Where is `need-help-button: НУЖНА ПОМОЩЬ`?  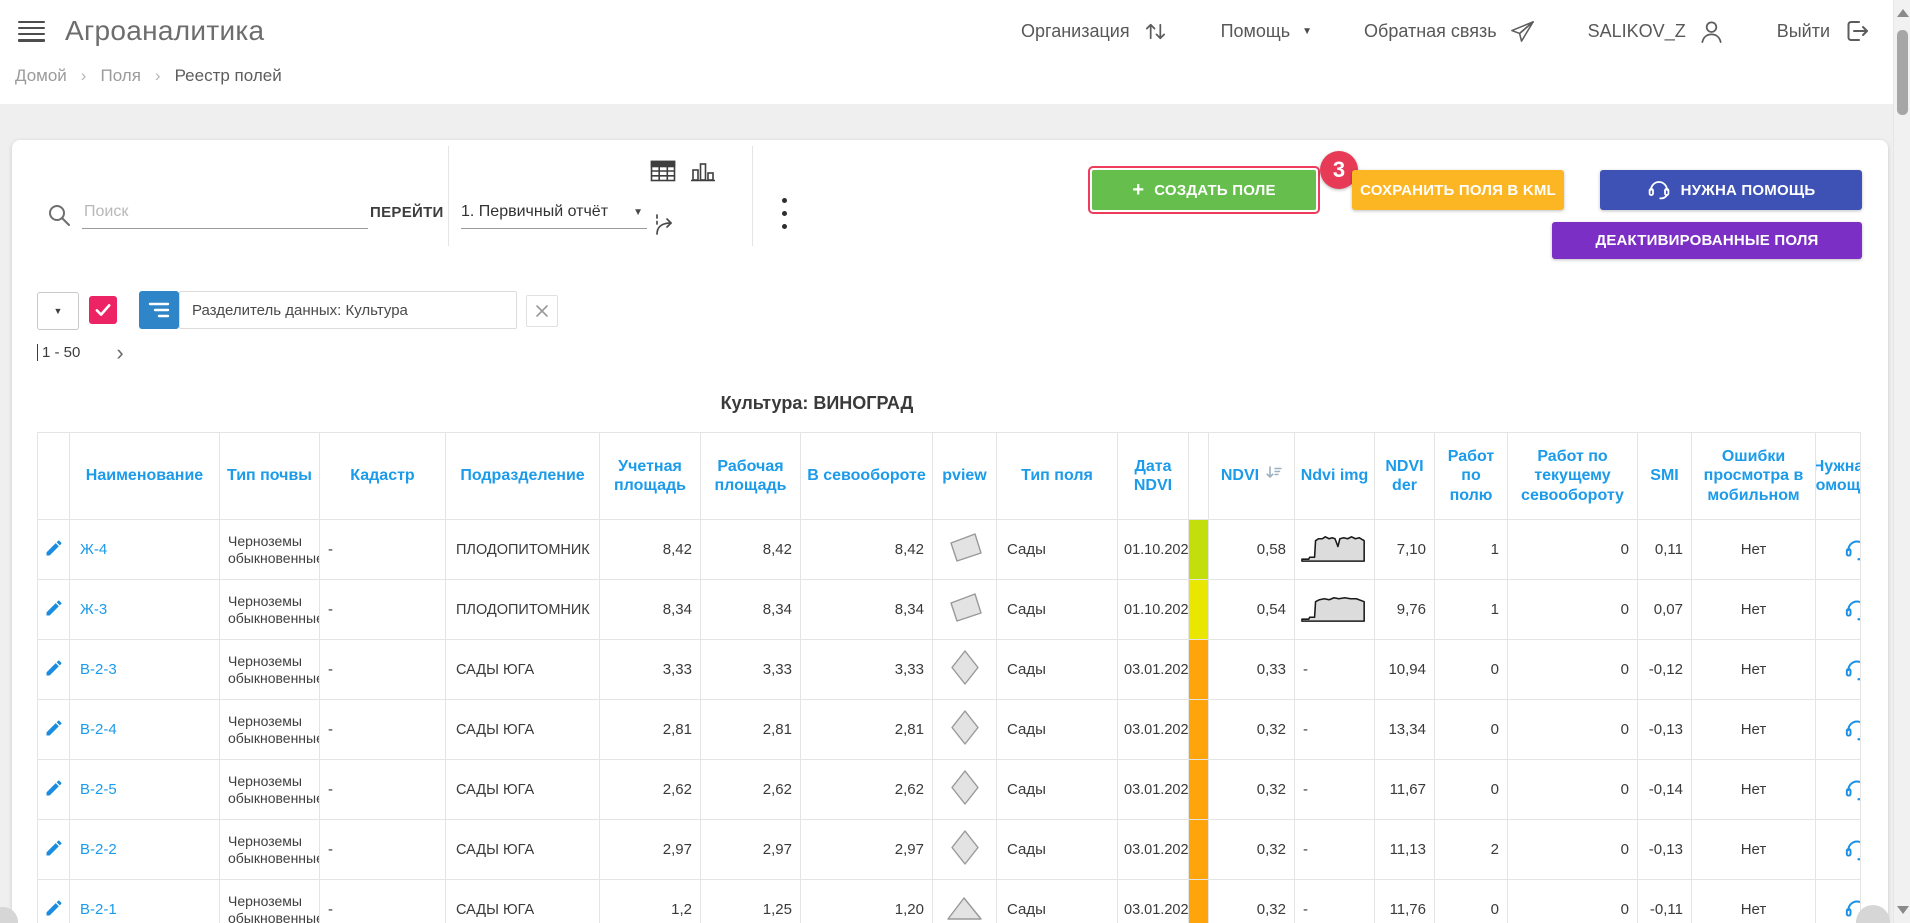 need-help-button: НУЖНА ПОМОЩЬ is located at coordinates (1731, 190).